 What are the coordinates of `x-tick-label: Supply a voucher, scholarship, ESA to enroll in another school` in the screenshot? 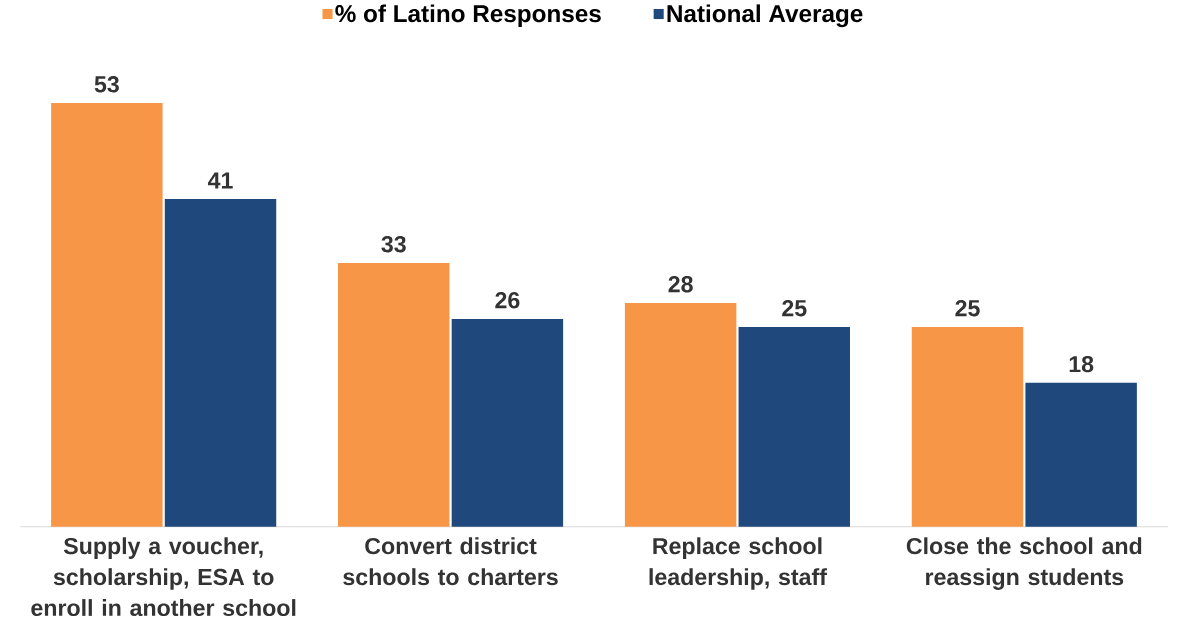 It's located at (163, 577).